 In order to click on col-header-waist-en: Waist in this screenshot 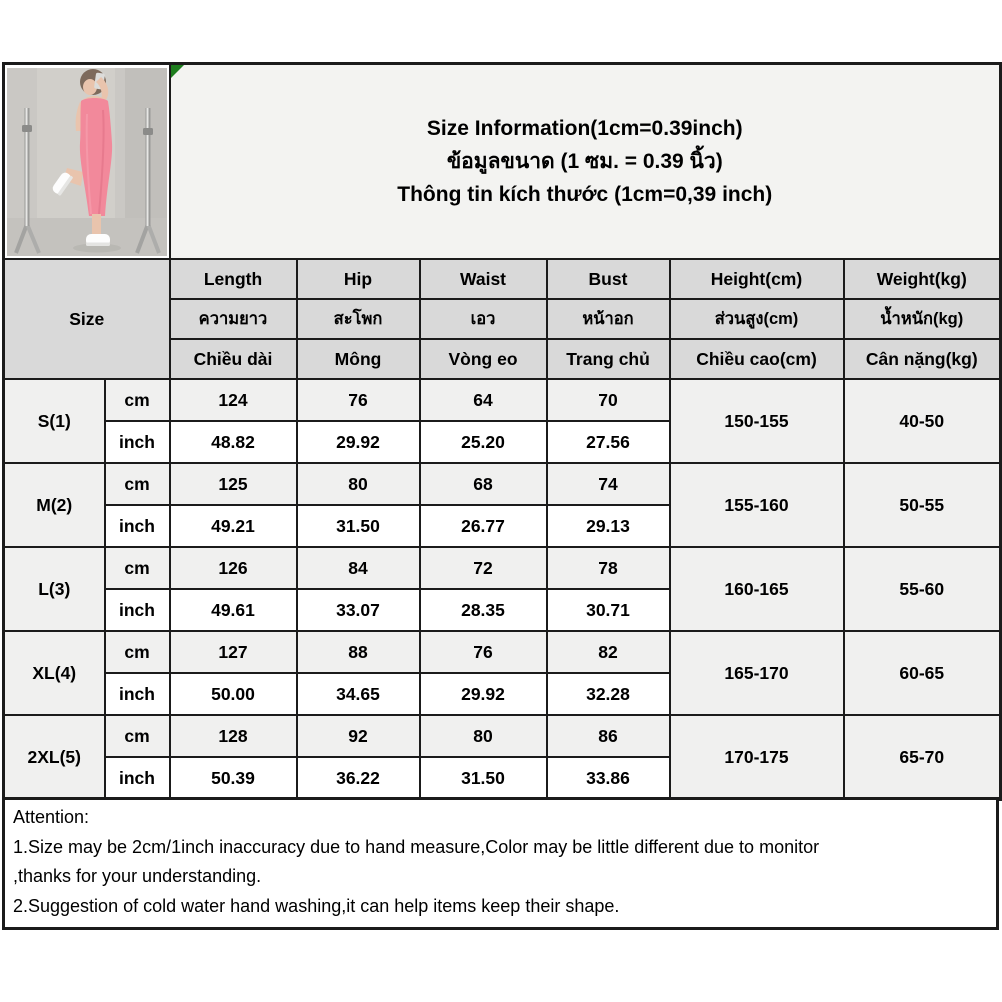, I will do `click(483, 279)`.